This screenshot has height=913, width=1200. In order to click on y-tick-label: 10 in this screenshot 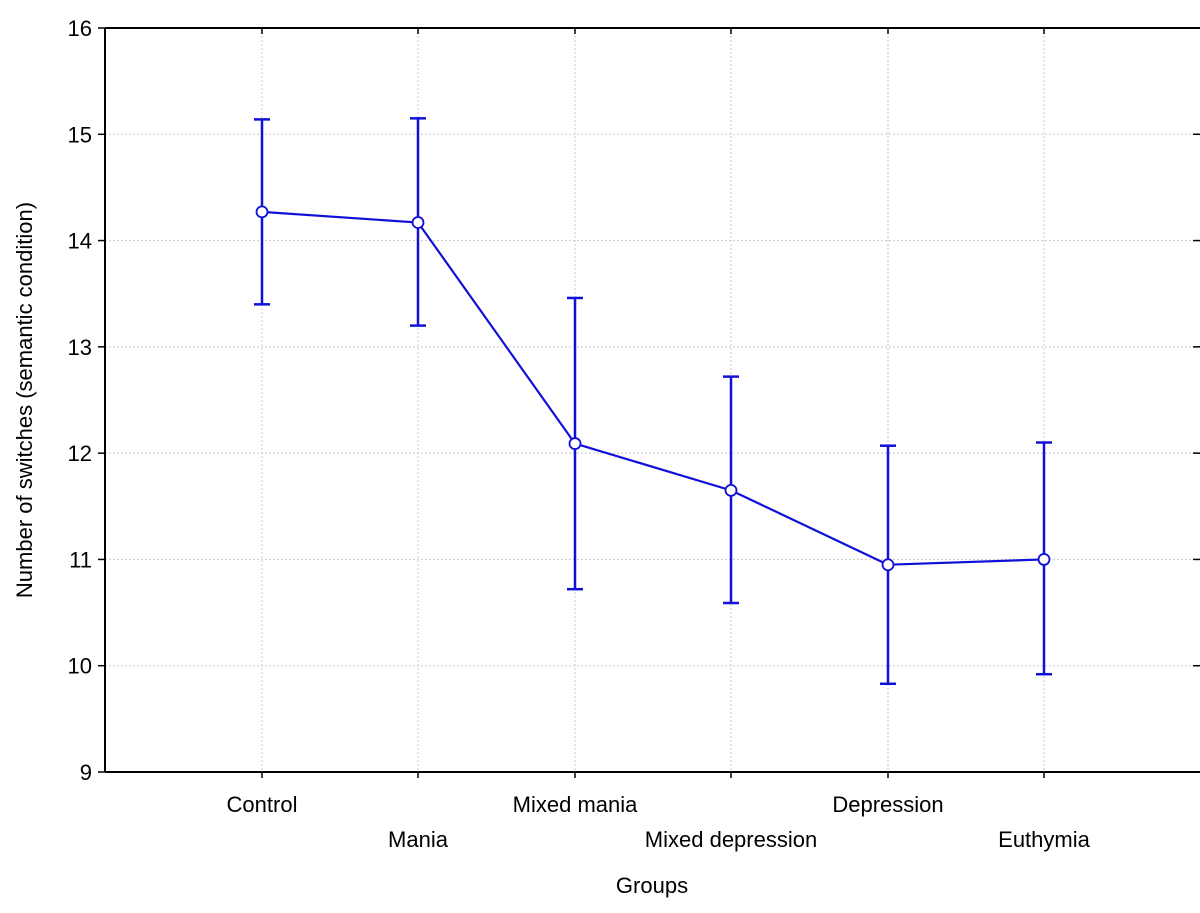, I will do `click(80, 666)`.